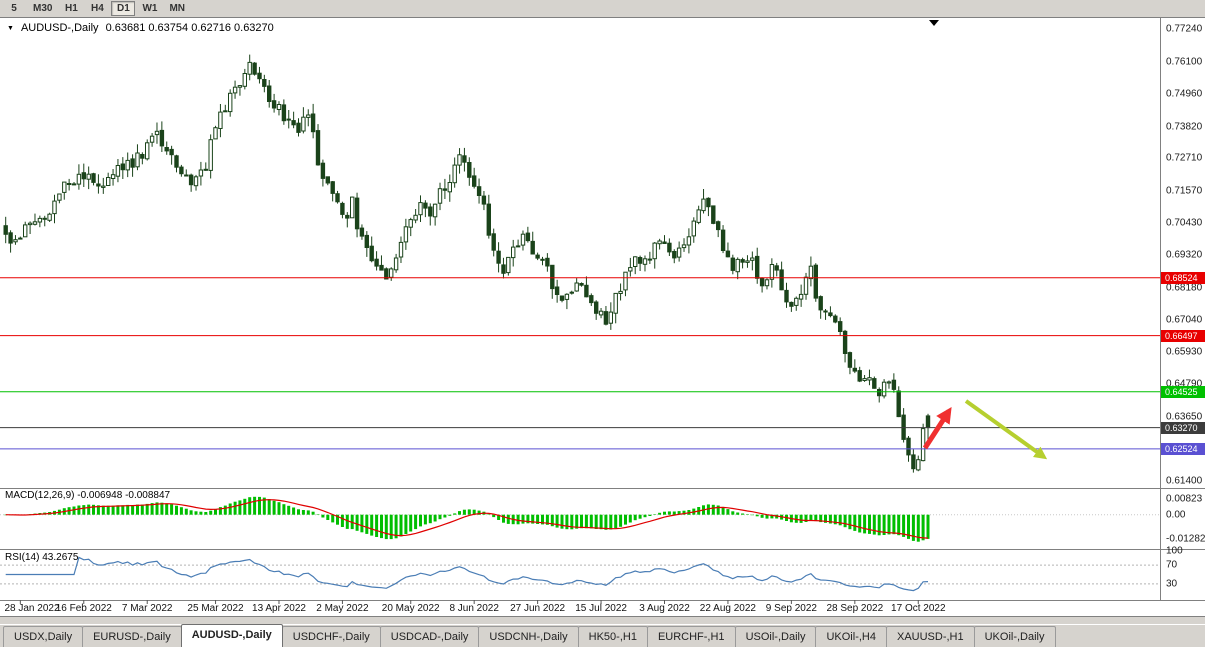 The image size is (1205, 647). I want to click on price-scale-tick: 0.72710, so click(1184, 158).